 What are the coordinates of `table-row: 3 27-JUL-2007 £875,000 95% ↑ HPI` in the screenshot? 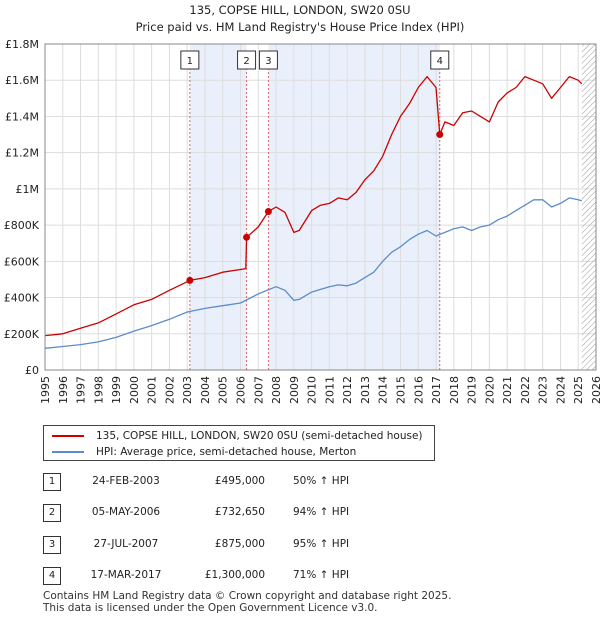 It's located at (223, 546).